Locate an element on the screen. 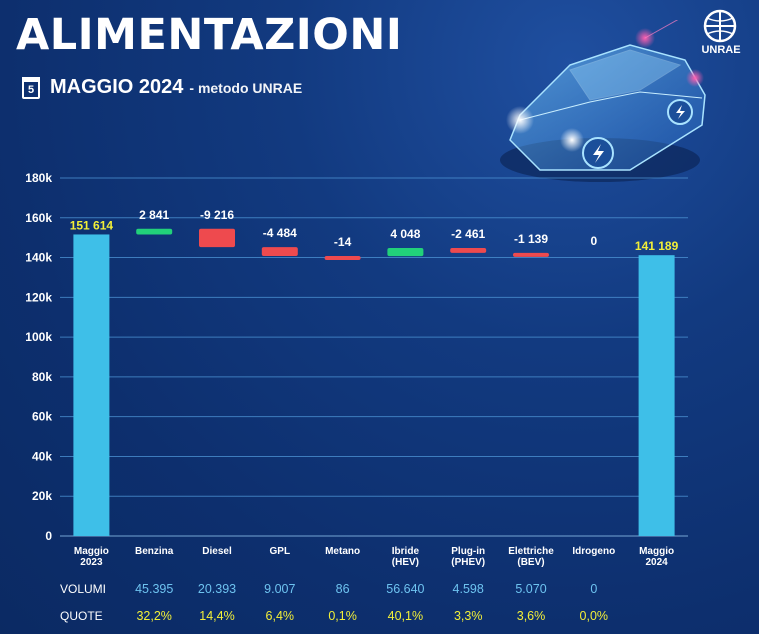 The width and height of the screenshot is (759, 634). quote-label: QUOTE is located at coordinates (81, 616).